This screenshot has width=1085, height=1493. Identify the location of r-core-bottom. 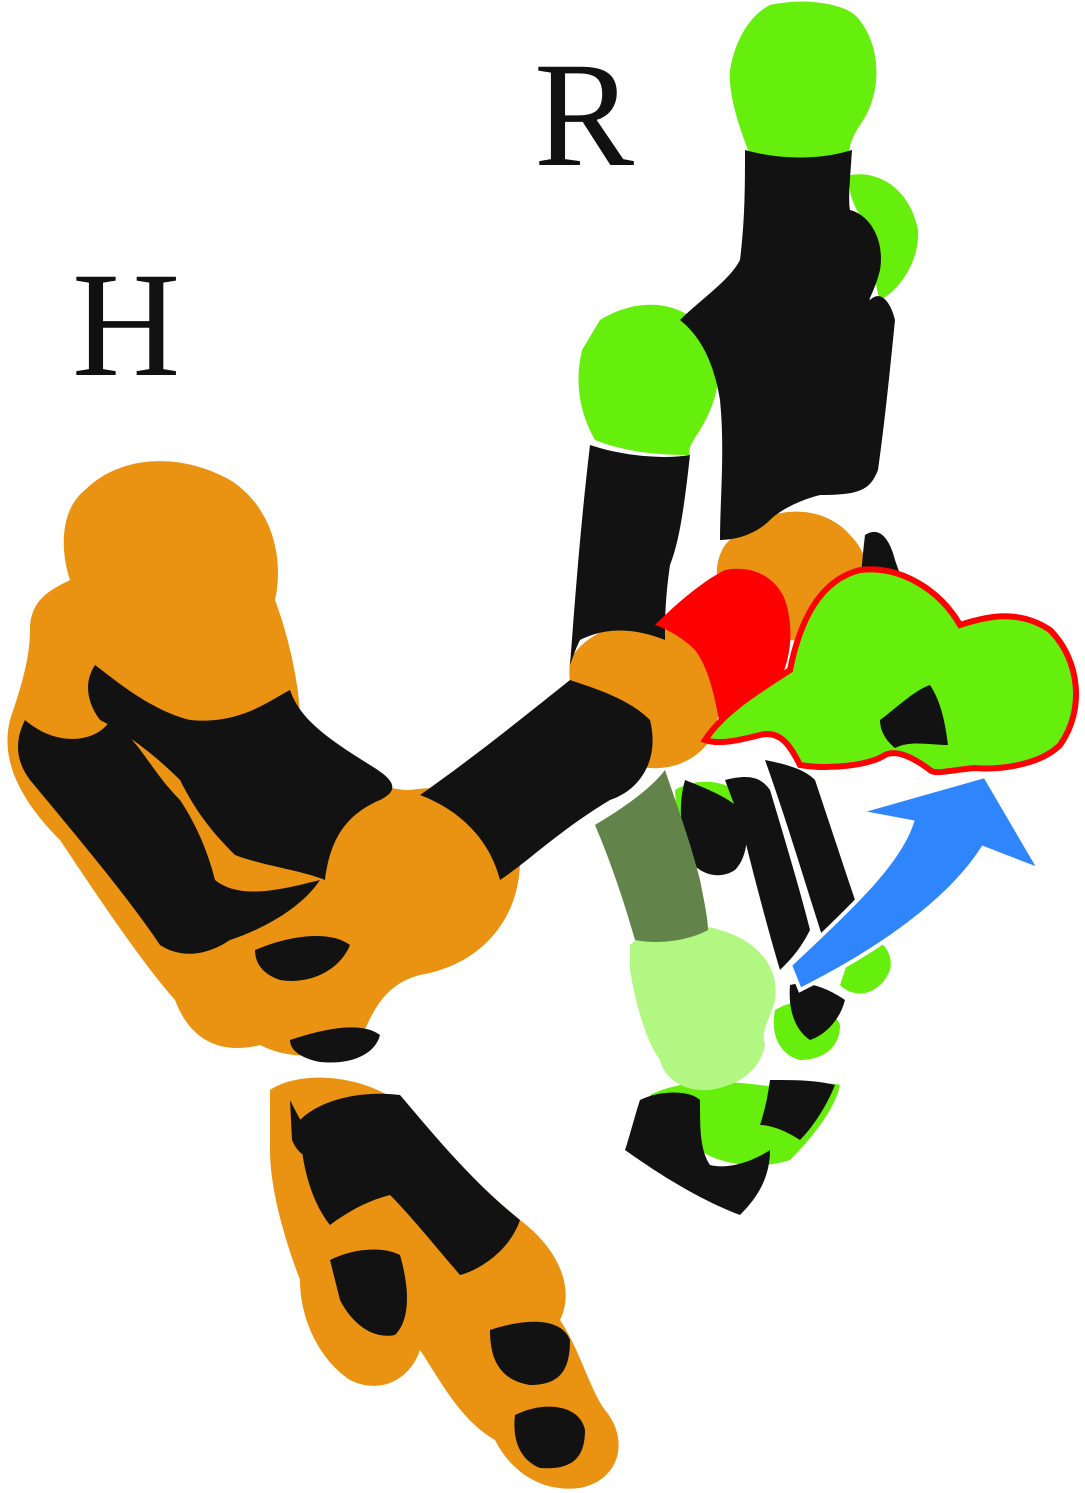
(697, 1153).